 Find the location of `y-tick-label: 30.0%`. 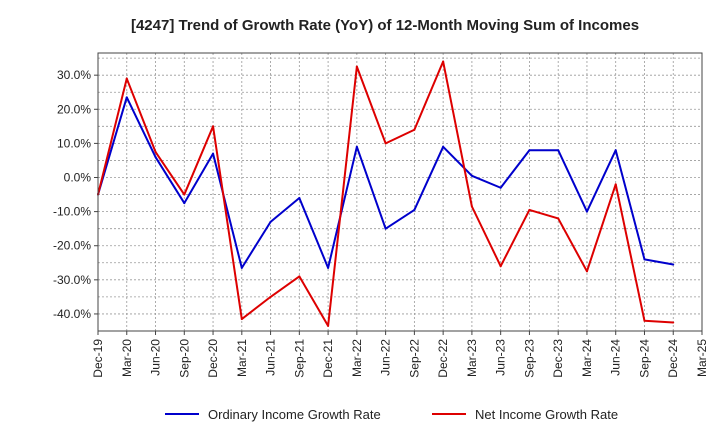

y-tick-label: 30.0% is located at coordinates (74, 75).